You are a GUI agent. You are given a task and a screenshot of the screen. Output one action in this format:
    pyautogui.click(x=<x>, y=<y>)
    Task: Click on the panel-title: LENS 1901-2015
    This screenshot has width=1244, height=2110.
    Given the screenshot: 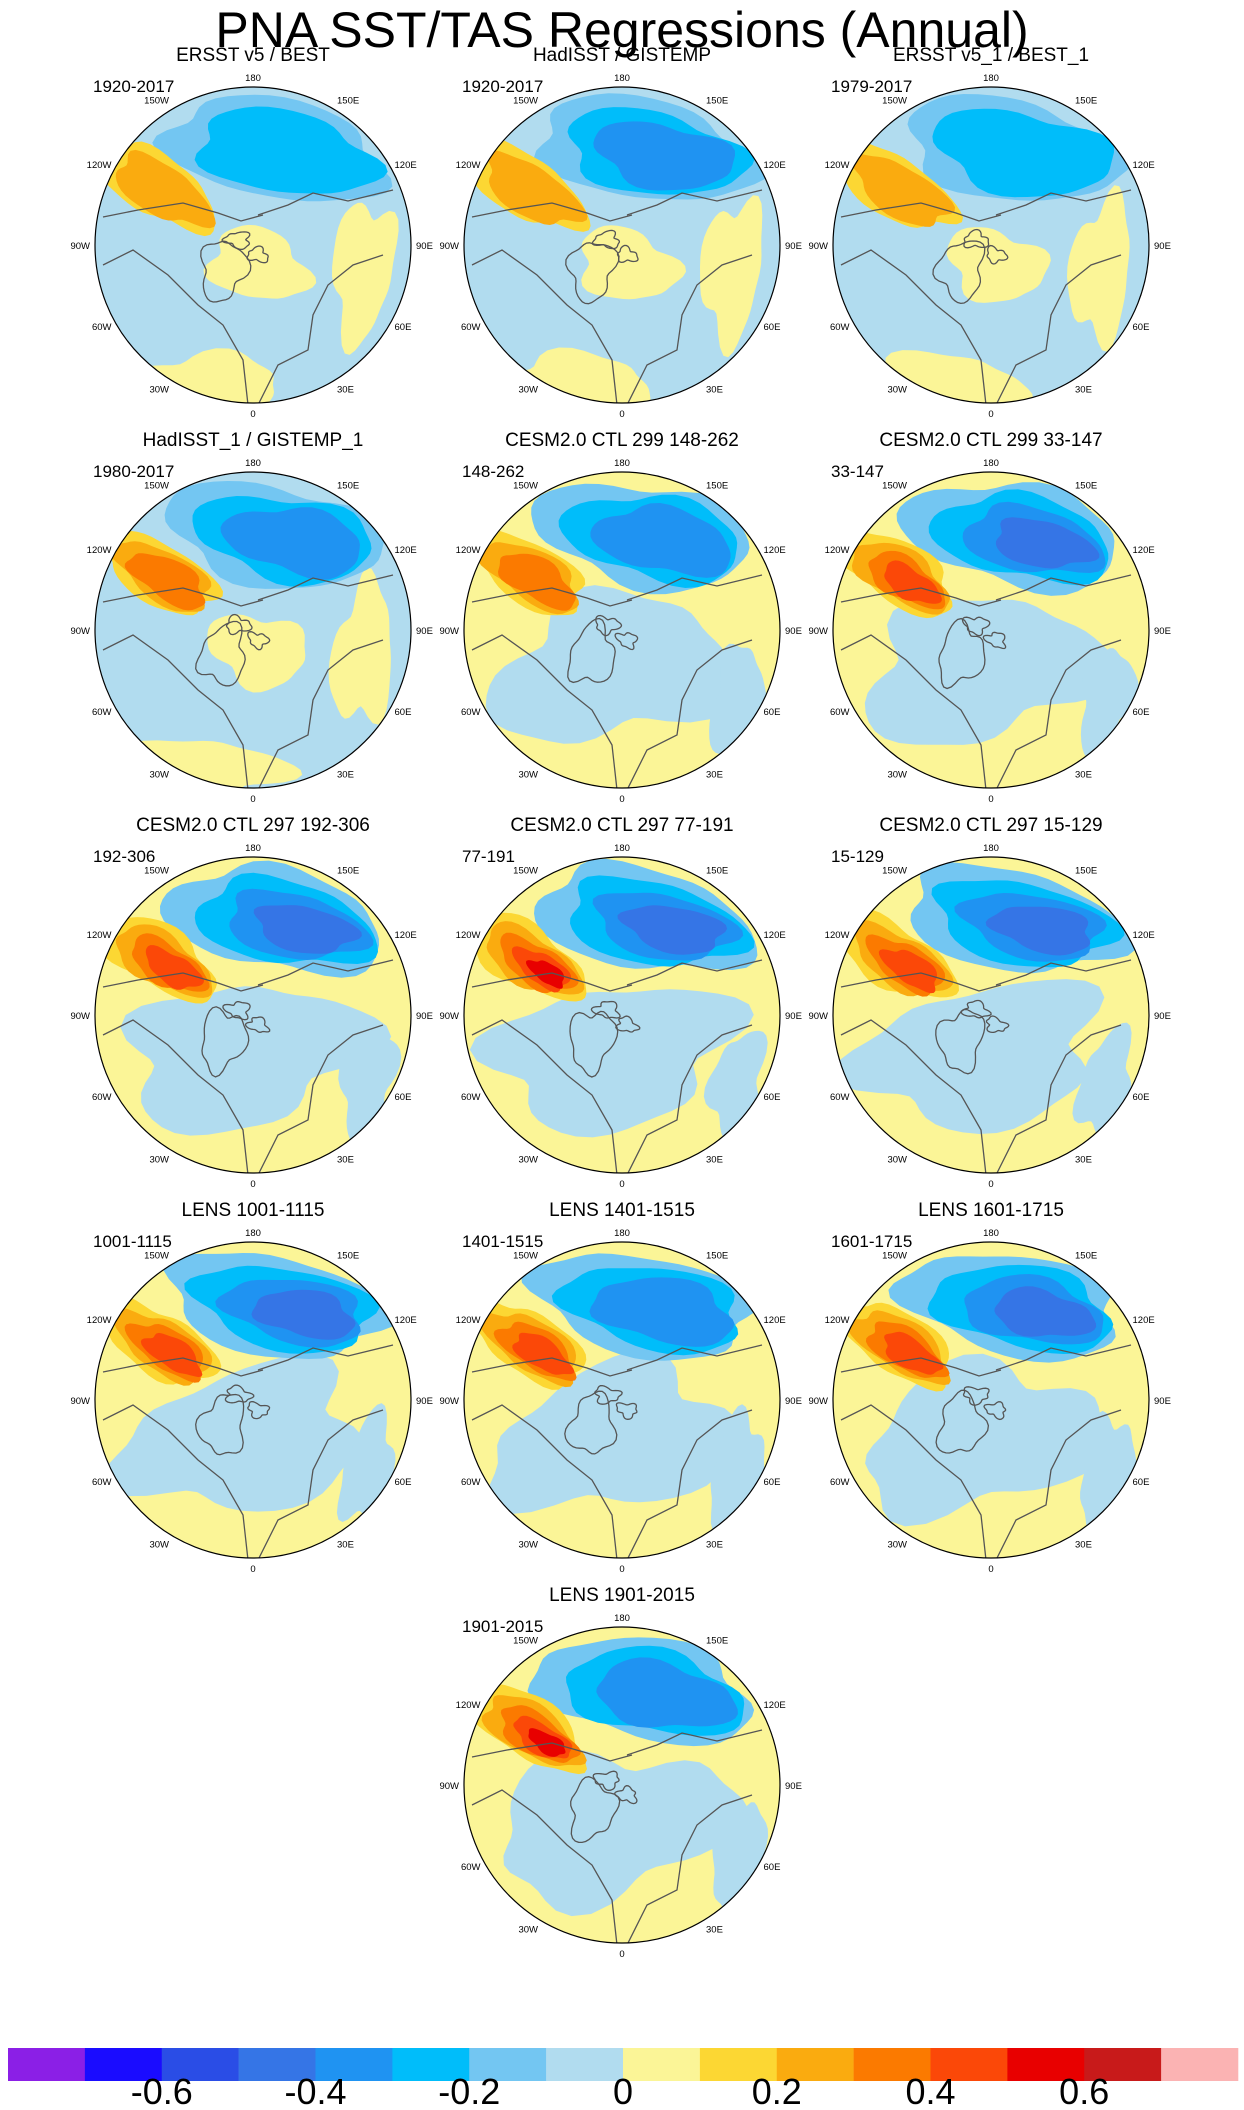 What is the action you would take?
    pyautogui.click(x=622, y=1595)
    